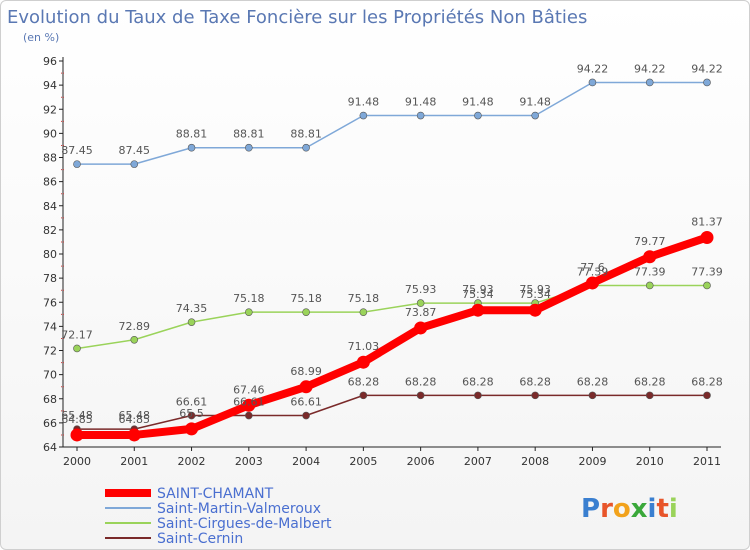 The image size is (750, 550). I want to click on x-tick-label: 2008, so click(535, 461).